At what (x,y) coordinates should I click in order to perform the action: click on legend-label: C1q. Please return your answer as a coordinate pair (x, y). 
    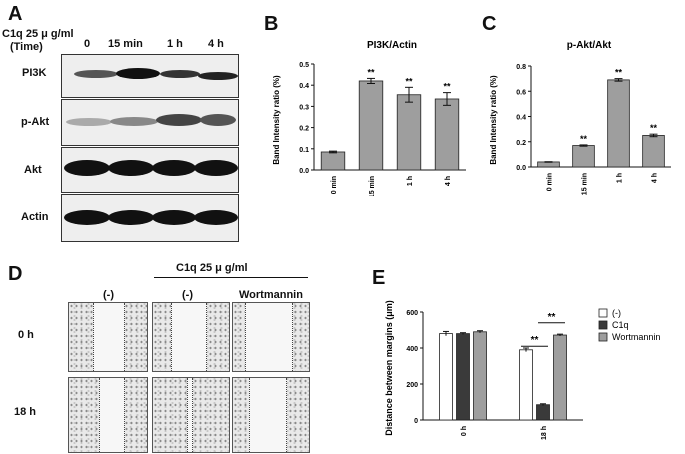
    Looking at the image, I should click on (620, 325).